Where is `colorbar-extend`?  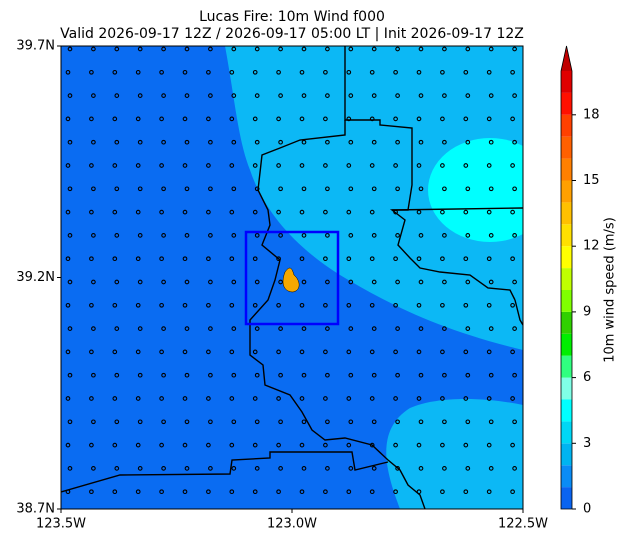 colorbar-extend is located at coordinates (566, 58).